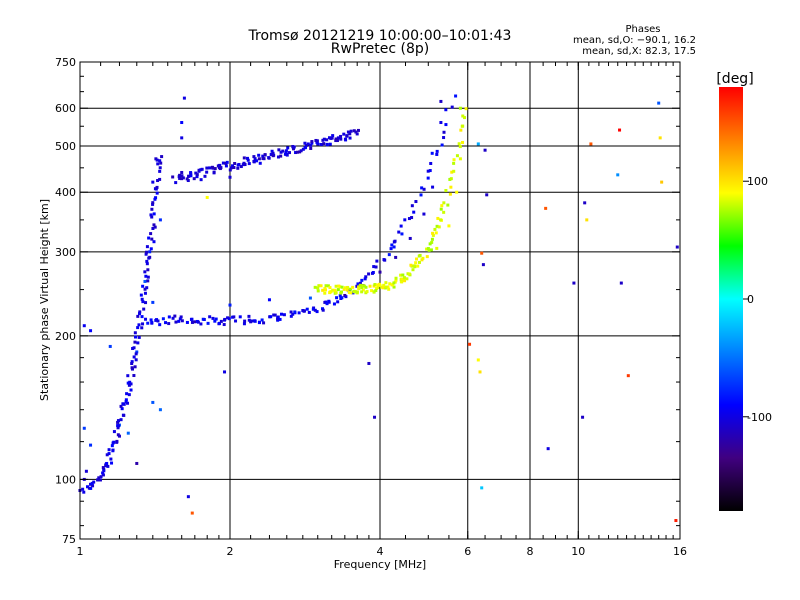  I want to click on colorbar-label: [deg], so click(734, 79).